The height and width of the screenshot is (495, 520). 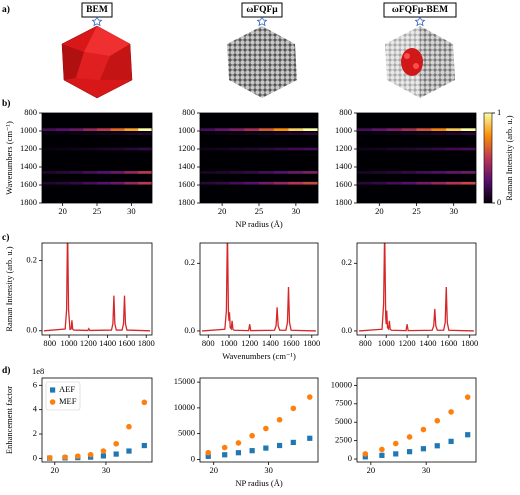 I want to click on panel-label: d), so click(x=6, y=370).